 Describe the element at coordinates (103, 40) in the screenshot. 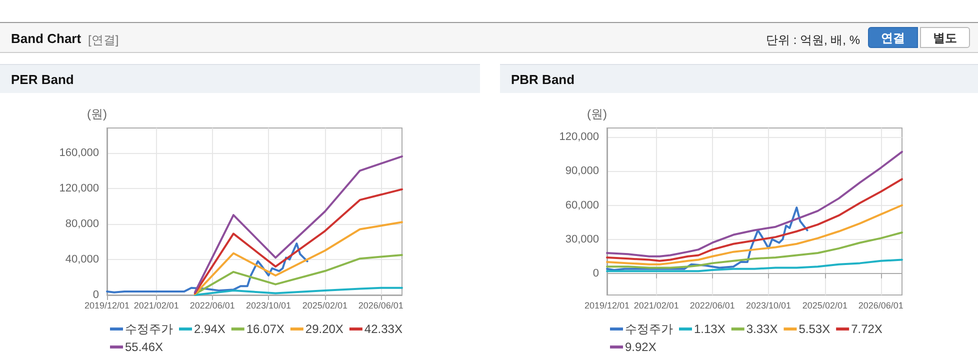

I see `text: [연결]` at that location.